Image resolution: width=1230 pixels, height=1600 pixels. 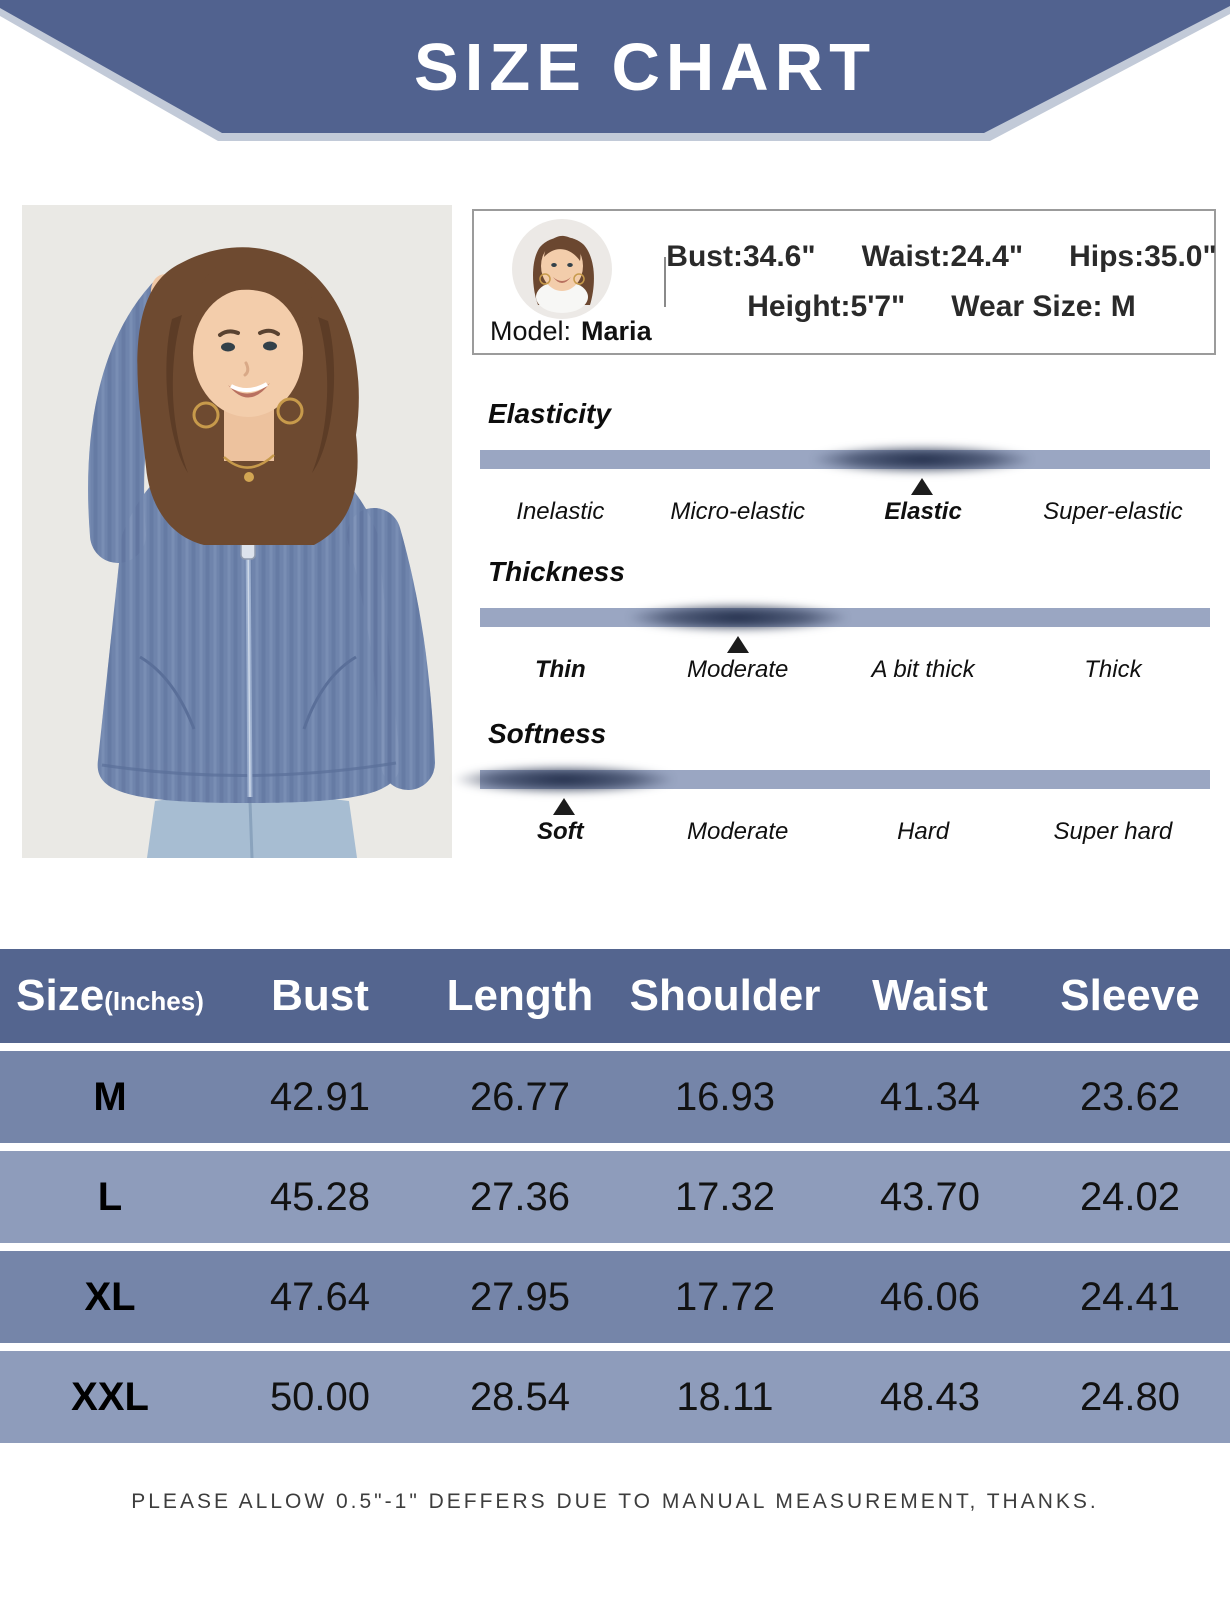 What do you see at coordinates (110, 1196) in the screenshot?
I see `size-value: L` at bounding box center [110, 1196].